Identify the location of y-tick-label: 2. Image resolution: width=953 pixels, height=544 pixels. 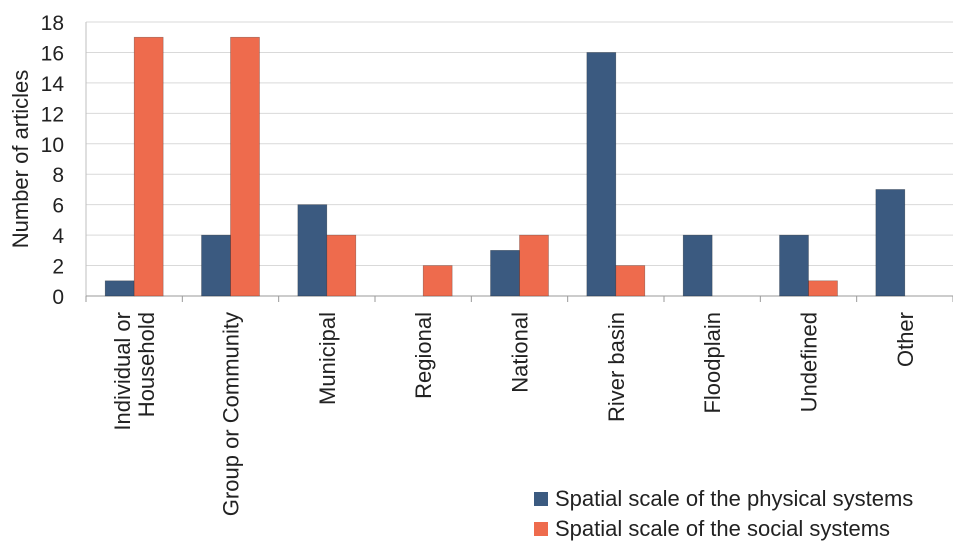
(58, 267).